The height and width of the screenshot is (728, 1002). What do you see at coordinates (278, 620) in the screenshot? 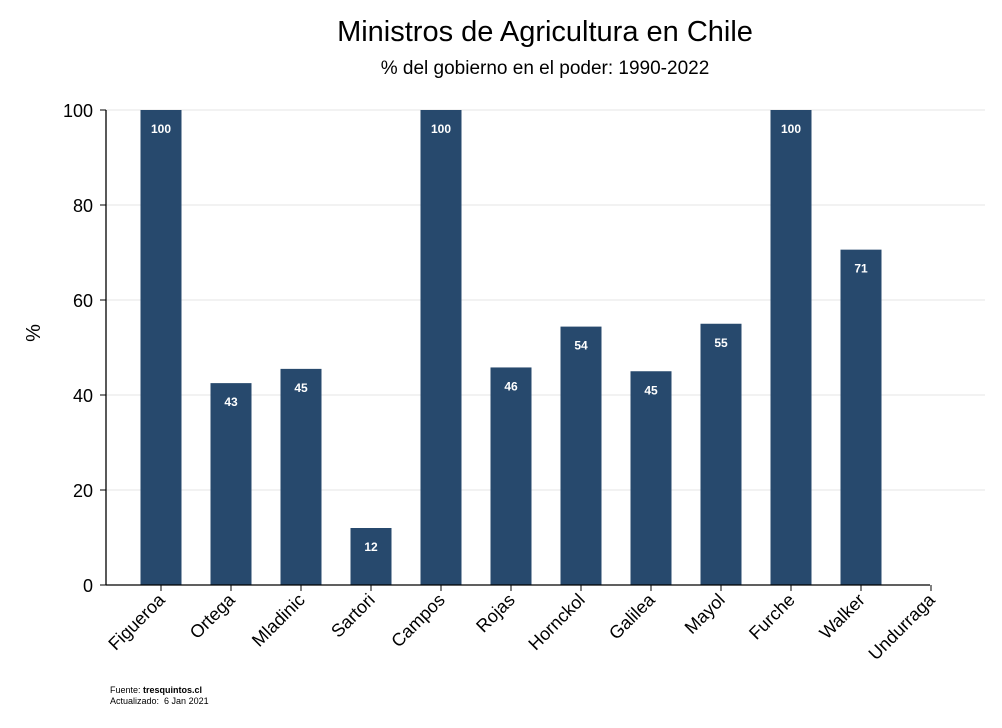
I see `x-tick-label: Mladinic` at bounding box center [278, 620].